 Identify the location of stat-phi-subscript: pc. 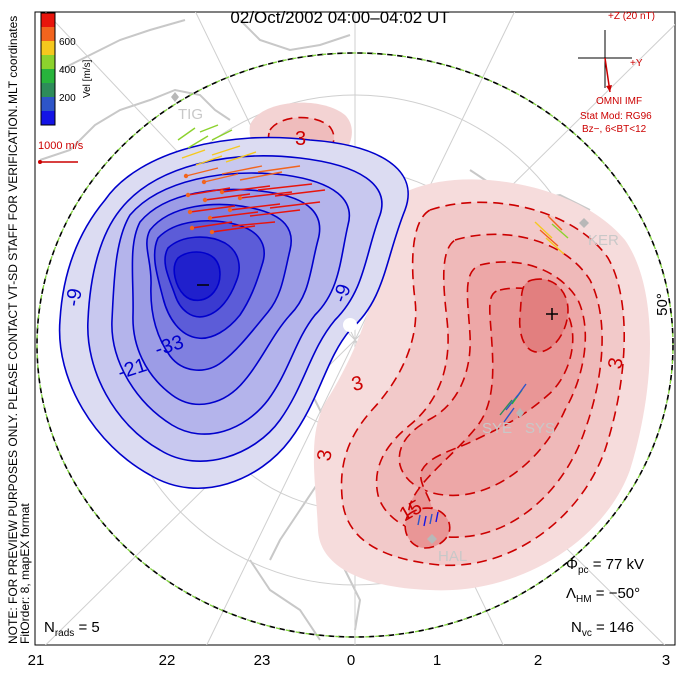
(583, 570).